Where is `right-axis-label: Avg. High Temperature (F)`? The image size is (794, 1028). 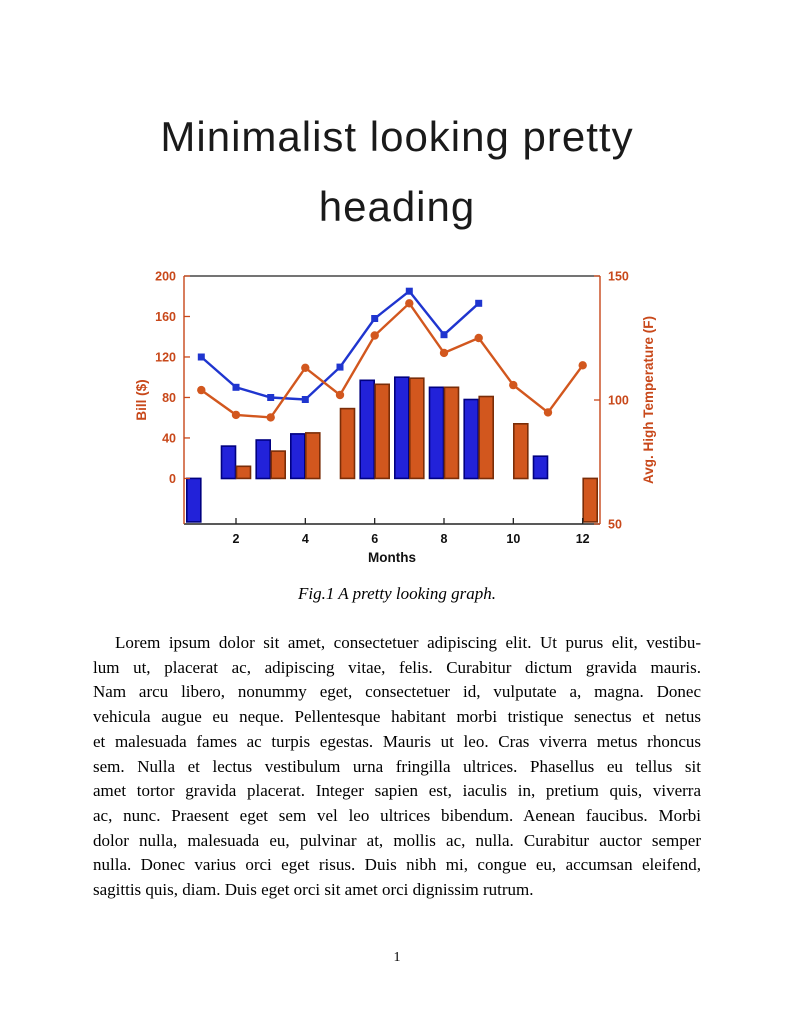 right-axis-label: Avg. High Temperature (F) is located at coordinates (648, 400).